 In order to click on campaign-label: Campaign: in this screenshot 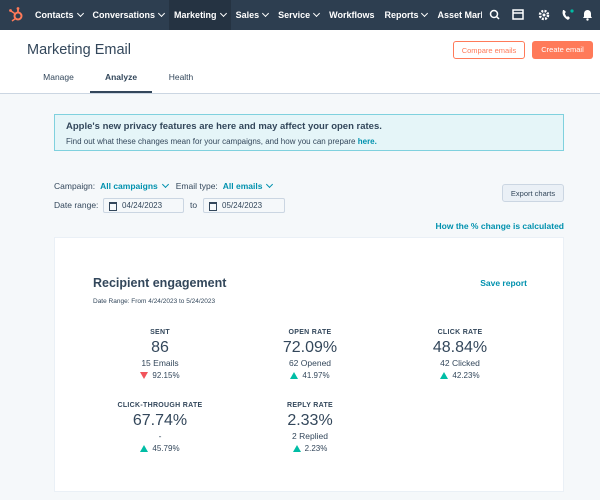, I will do `click(75, 186)`.